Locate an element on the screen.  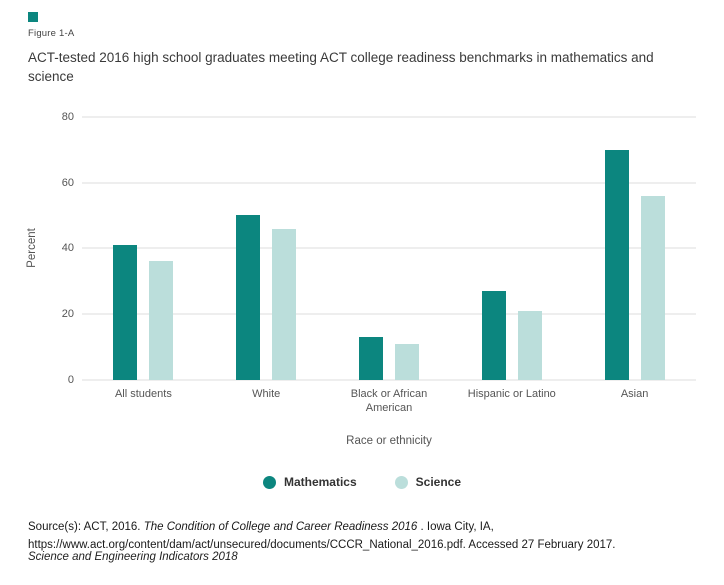
bar-mathematics-hispanic-or-latino is located at coordinates (493, 335).